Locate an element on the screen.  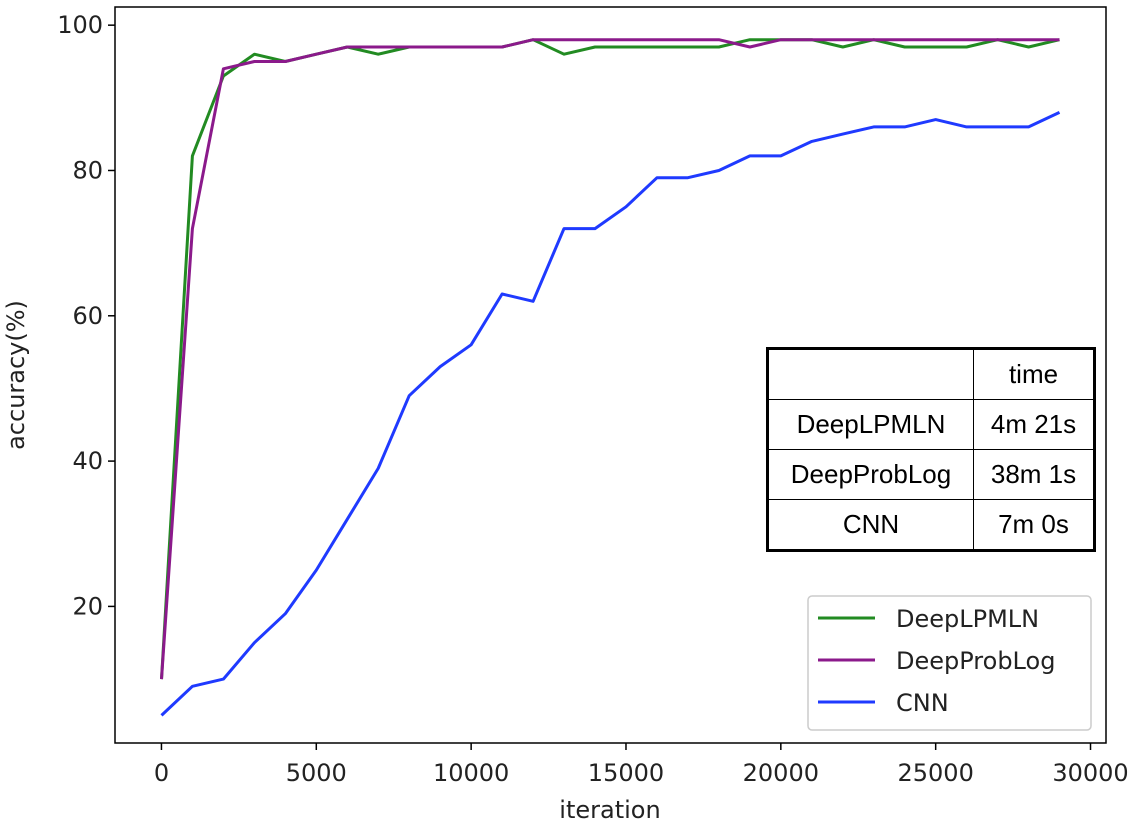
table-cell-method: CNN is located at coordinates (870, 525).